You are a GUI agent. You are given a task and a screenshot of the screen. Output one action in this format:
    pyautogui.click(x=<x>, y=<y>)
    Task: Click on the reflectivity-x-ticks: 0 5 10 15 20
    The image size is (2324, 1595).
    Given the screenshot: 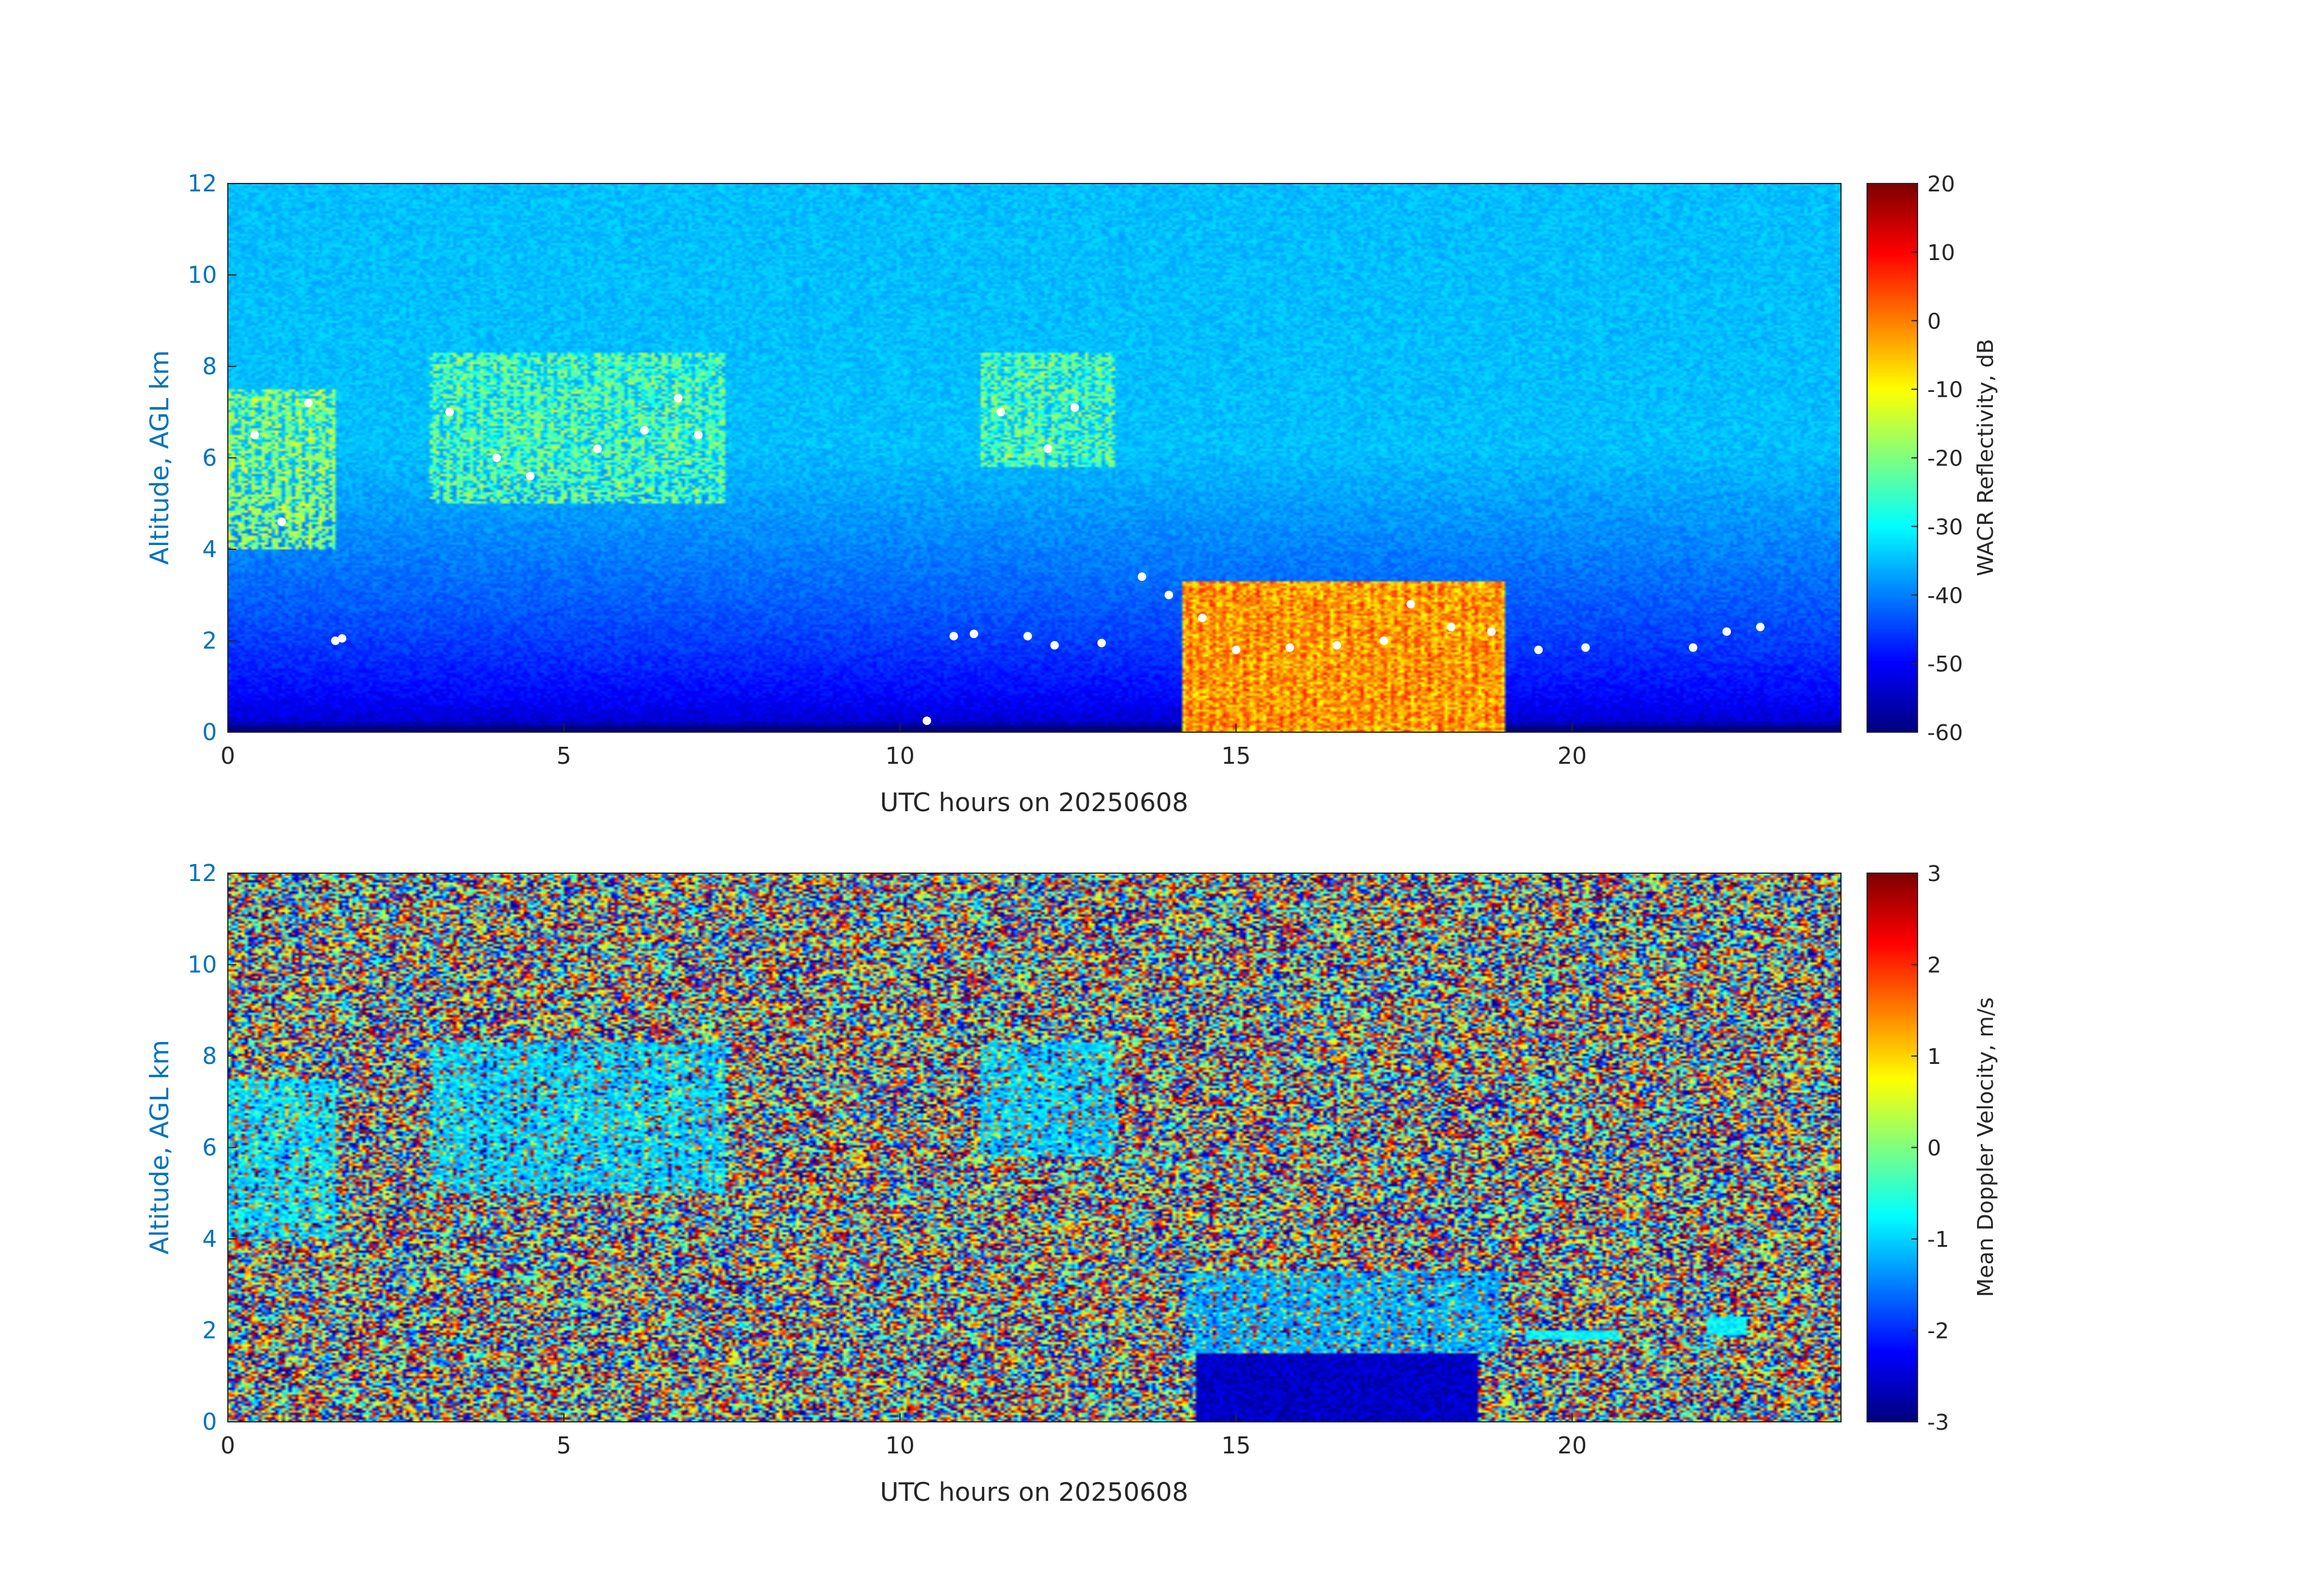 What is the action you would take?
    pyautogui.click(x=904, y=746)
    